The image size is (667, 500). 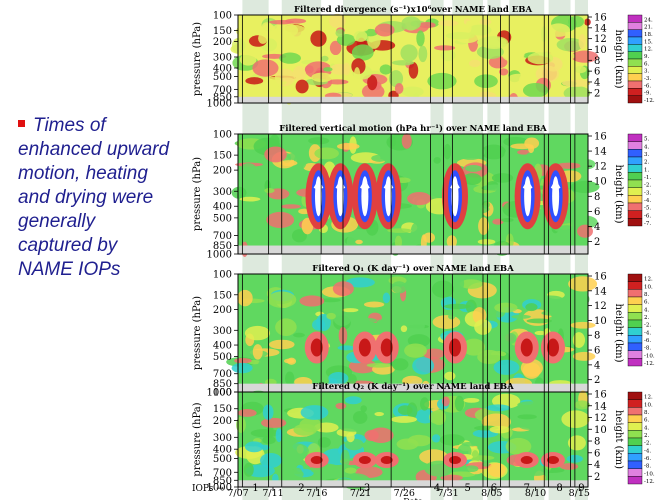 What do you see at coordinates (21, 124) in the screenshot?
I see `bullet-square-icon` at bounding box center [21, 124].